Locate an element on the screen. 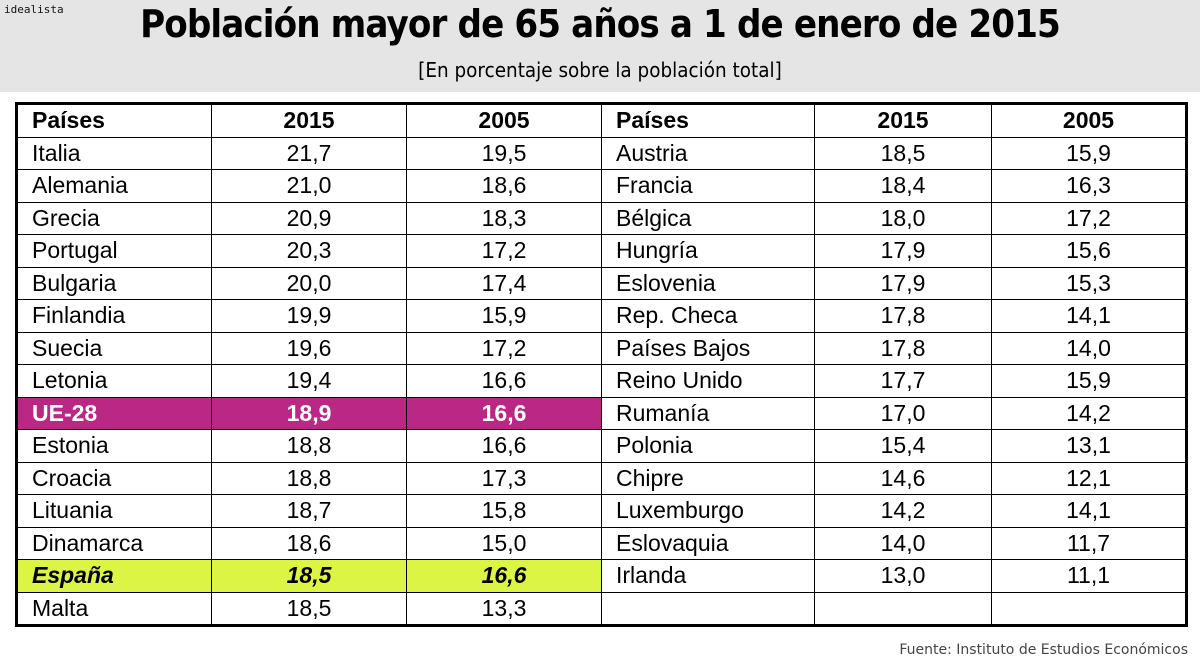 The width and height of the screenshot is (1200, 666). table-row: Estonia 18,8 16,6 Polonia 15,4 13,1 is located at coordinates (601, 446).